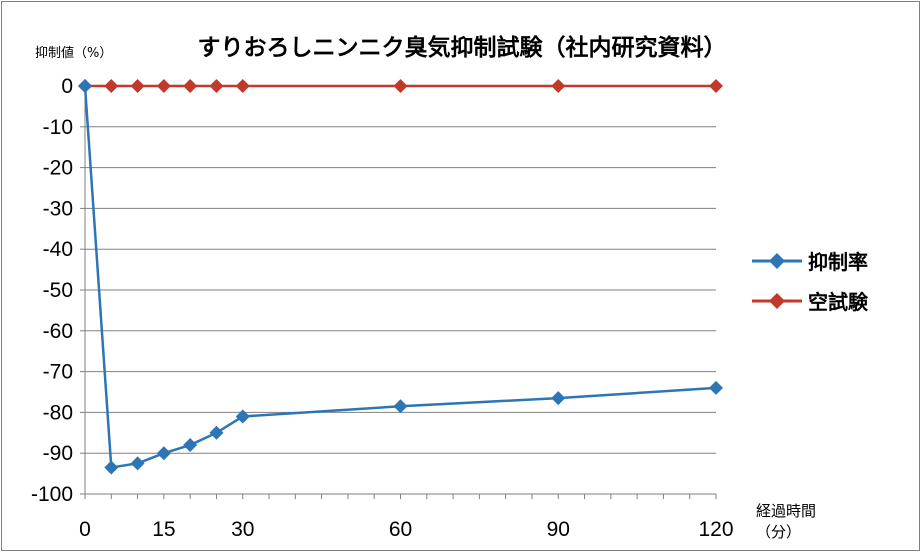 The image size is (923, 554). Describe the element at coordinates (462, 47) in the screenshot. I see `chart-title: すりおろしニンニク臭気抑制試験（社内研究資料）` at that location.